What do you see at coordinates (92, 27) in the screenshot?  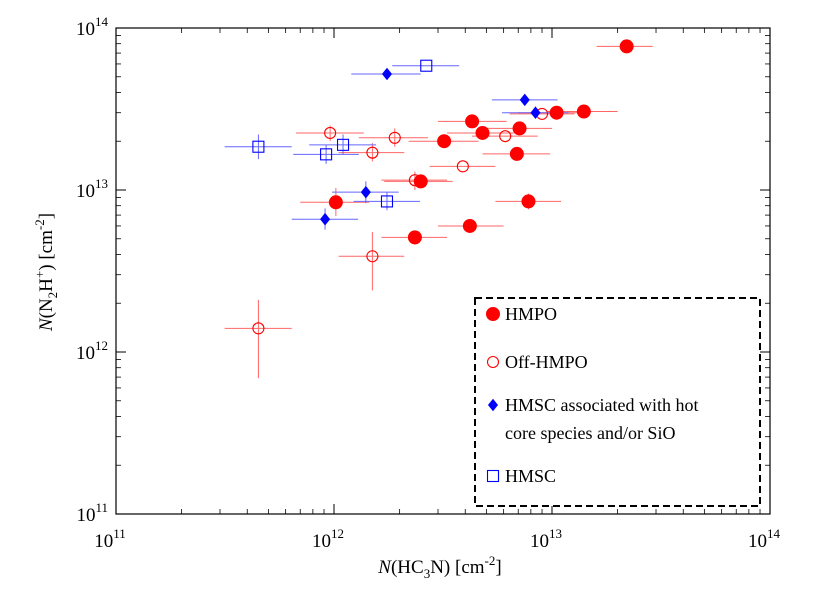 I see `y-tick-label: 1014` at bounding box center [92, 27].